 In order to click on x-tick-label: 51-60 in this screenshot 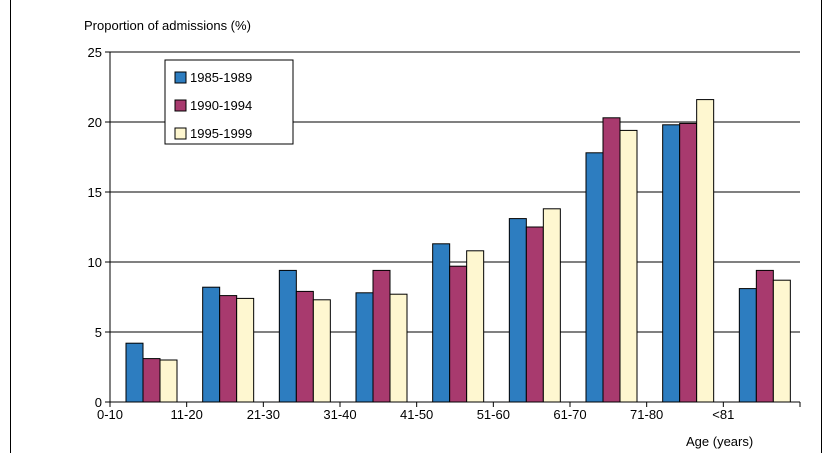, I will do `click(493, 414)`.